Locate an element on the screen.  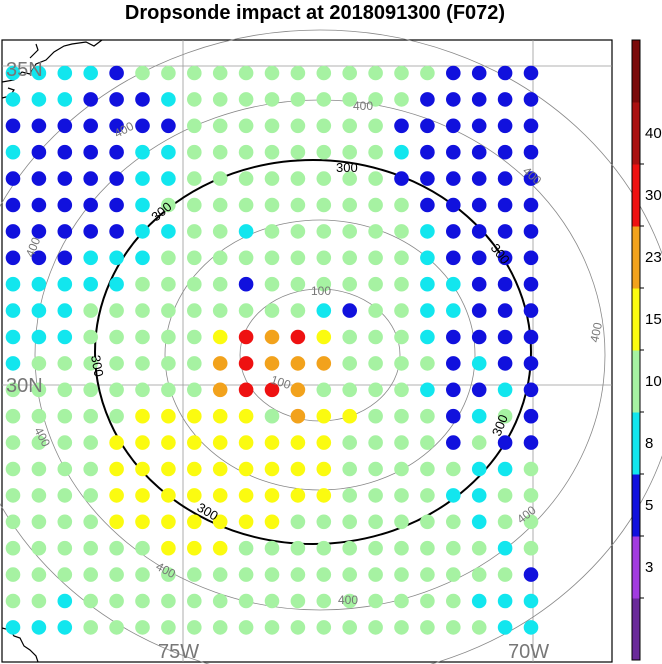
colorbar-segment is located at coordinates (636, 567).